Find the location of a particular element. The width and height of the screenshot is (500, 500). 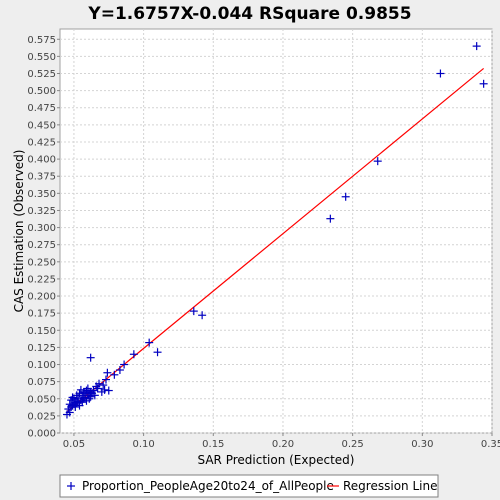

legend-label-points: Proportion_PeopleAge20to24_of_AllPeople is located at coordinates (208, 486).